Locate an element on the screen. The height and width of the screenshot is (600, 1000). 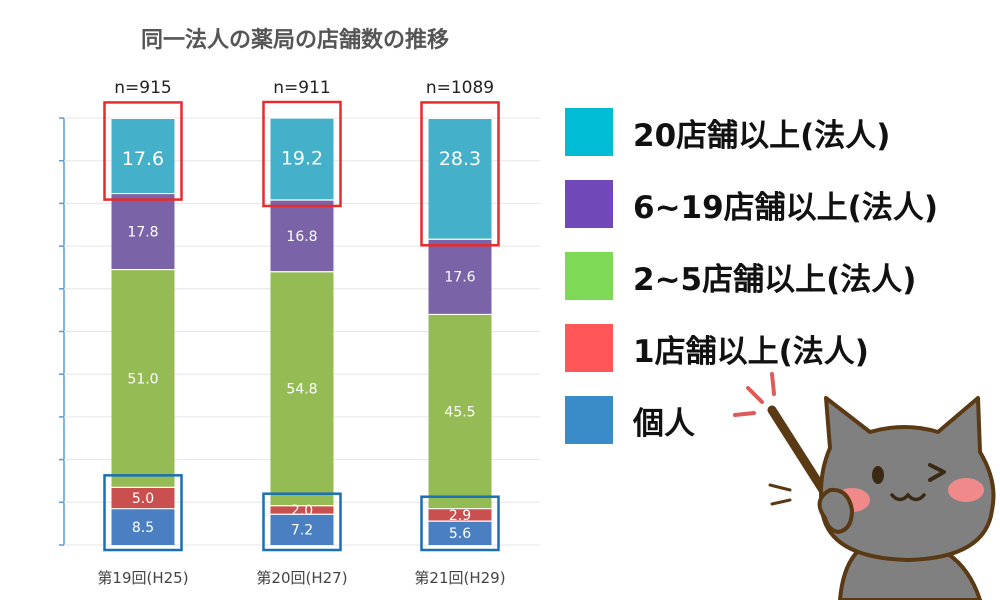
data-label: 54.8 is located at coordinates (301, 390).